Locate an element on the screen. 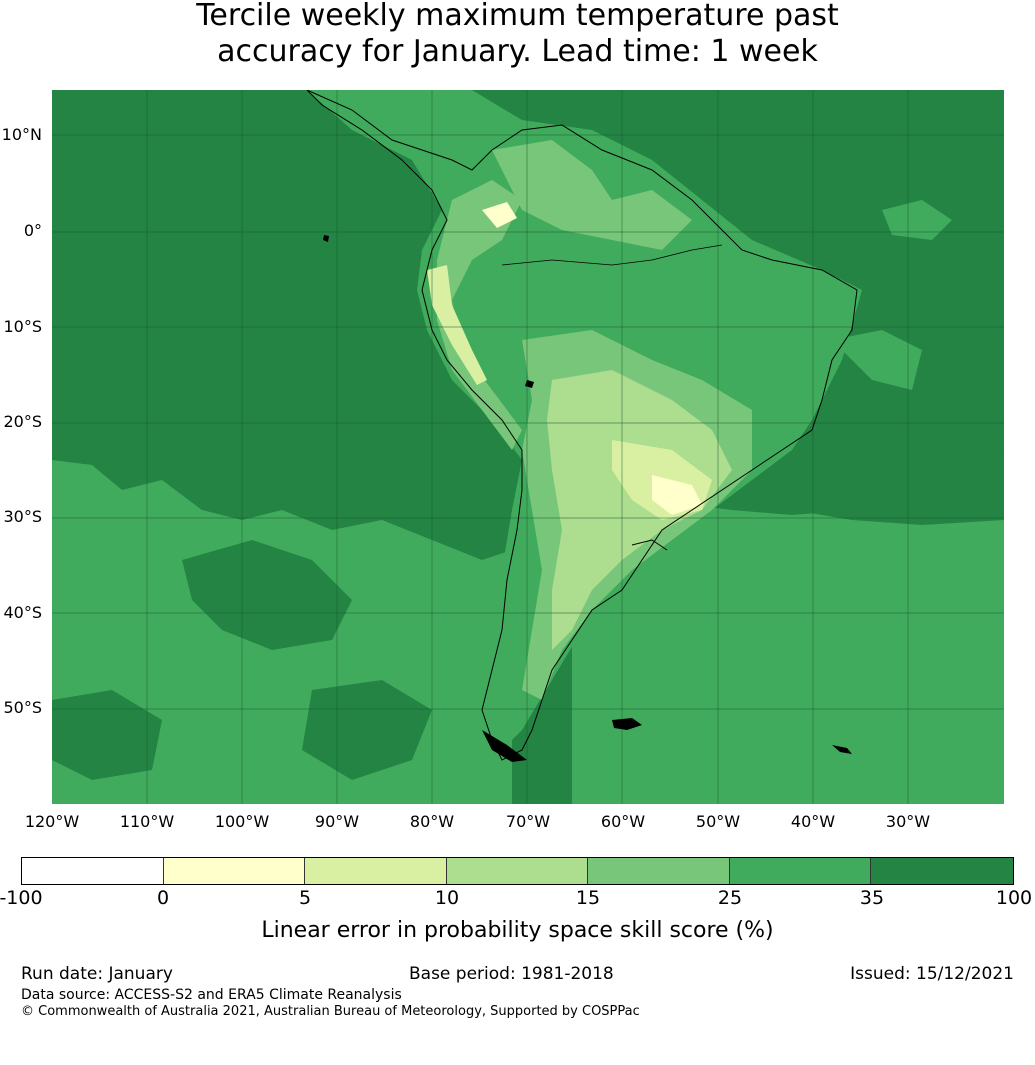 This screenshot has height=1065, width=1035. colorbar is located at coordinates (517, 871).